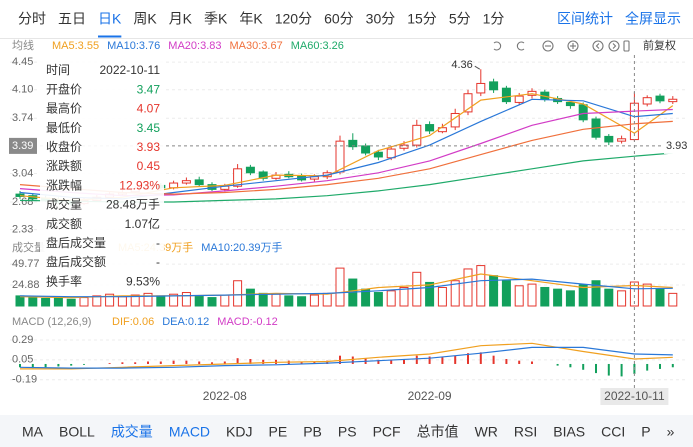 The width and height of the screenshot is (693, 447). Describe the element at coordinates (653, 19) in the screenshot. I see `tab-action: 全屏显示` at that location.